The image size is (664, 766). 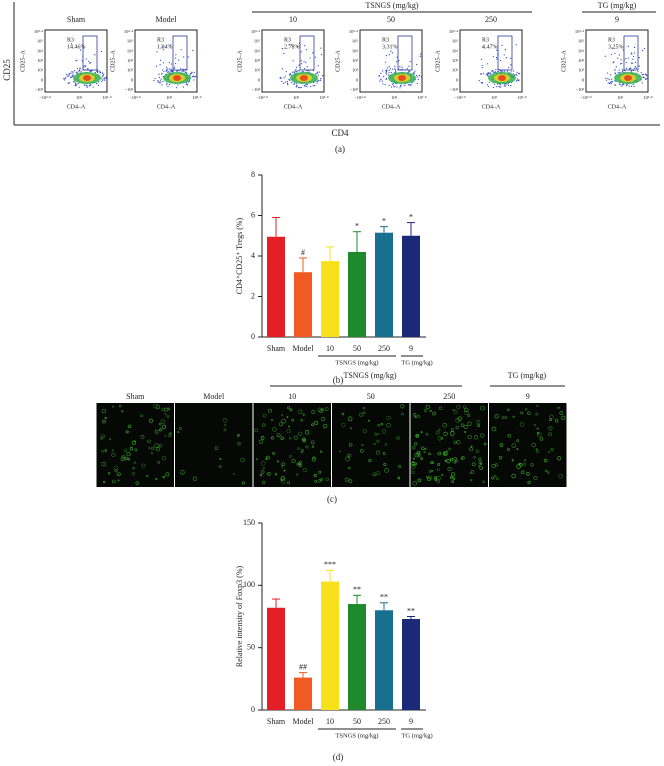 I want to click on y-tick-label: 10⁵·⁴, so click(x=256, y=31).